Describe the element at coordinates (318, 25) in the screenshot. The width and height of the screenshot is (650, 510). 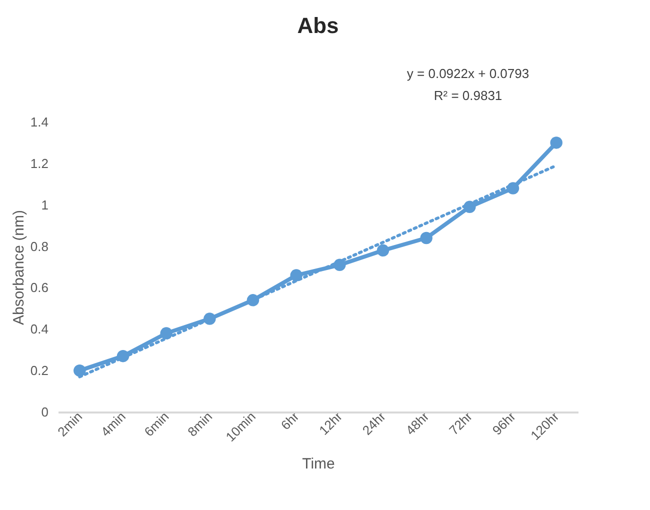
I see `chart-title: Abs` at that location.